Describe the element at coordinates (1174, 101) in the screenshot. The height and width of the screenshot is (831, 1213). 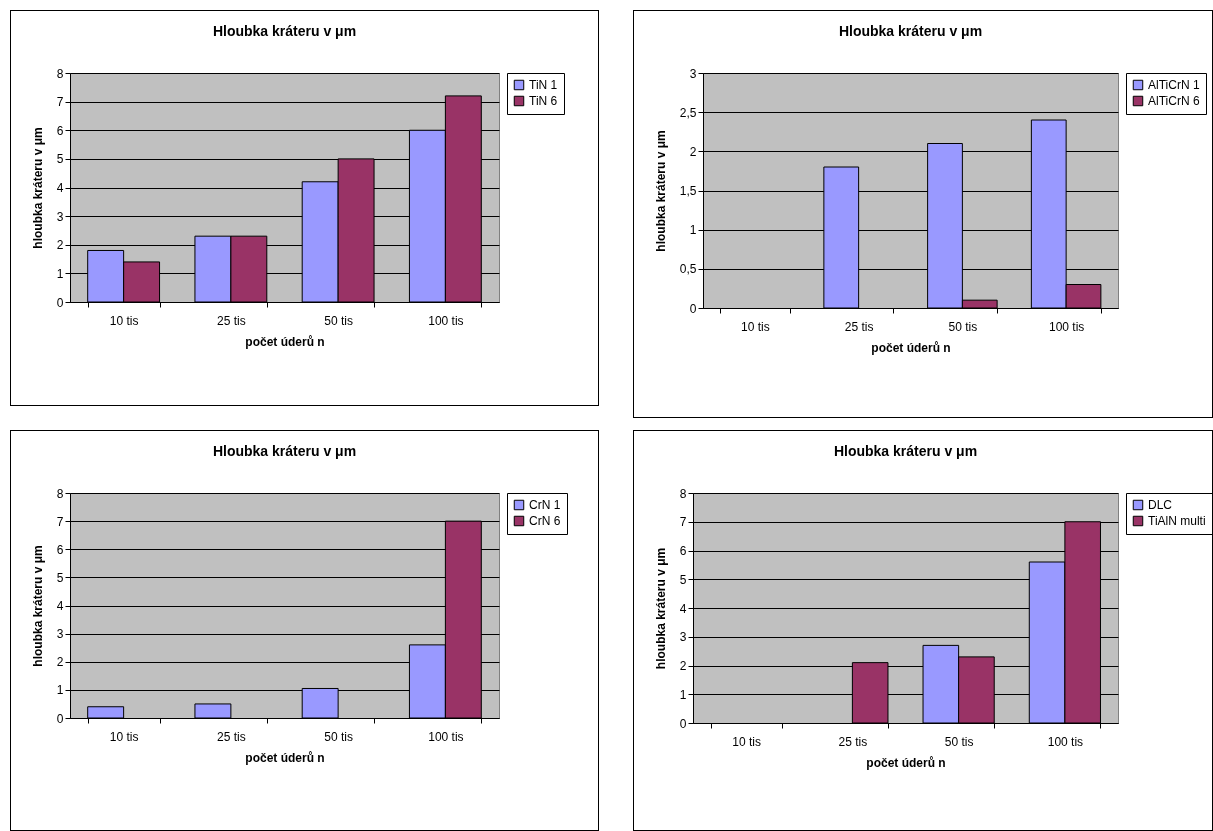
I see `legend-label: AlTiCrN 6` at that location.